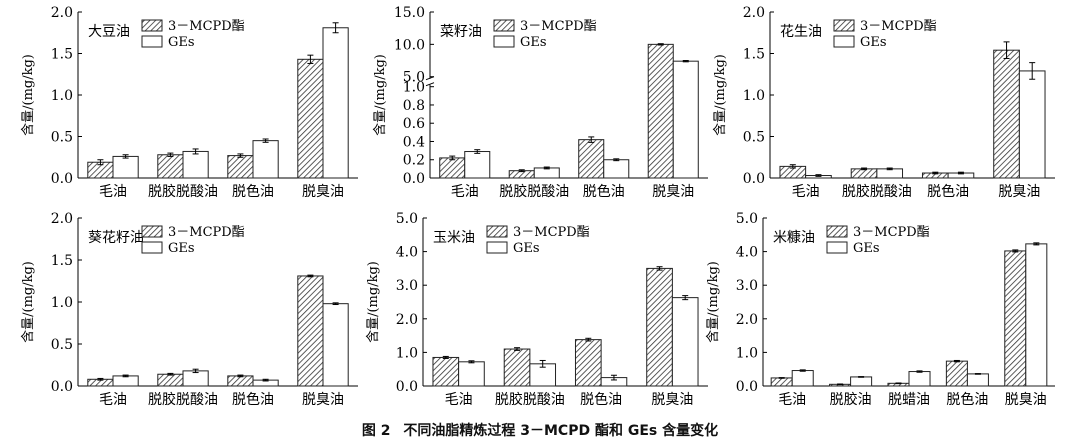 This screenshot has width=1080, height=445. I want to click on chart-title: 菜籽油, so click(461, 32).